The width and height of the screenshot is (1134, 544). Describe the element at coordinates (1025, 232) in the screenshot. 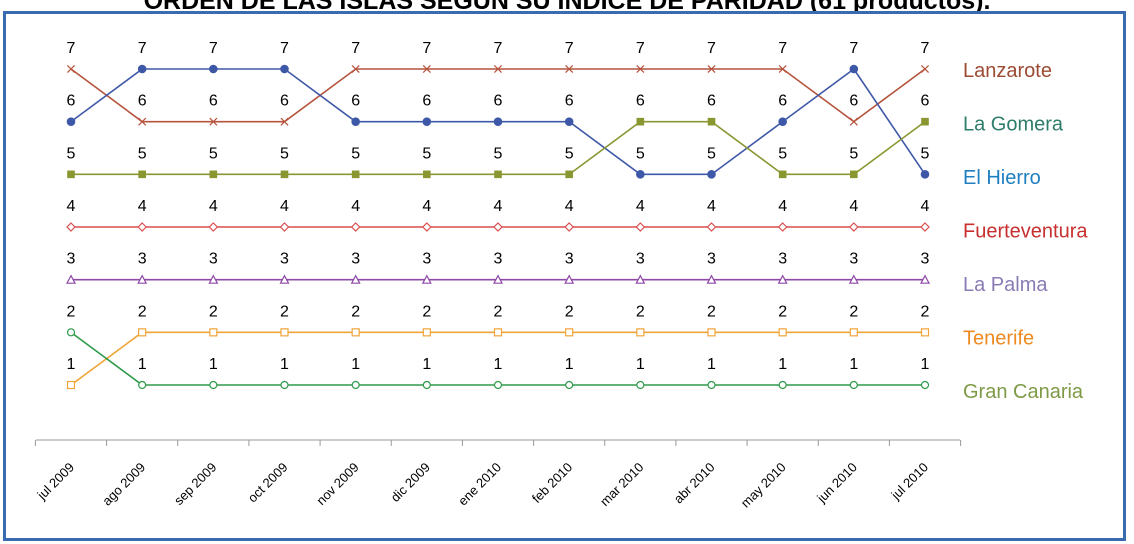

I see `legend-entry: Fuerteventura` at that location.